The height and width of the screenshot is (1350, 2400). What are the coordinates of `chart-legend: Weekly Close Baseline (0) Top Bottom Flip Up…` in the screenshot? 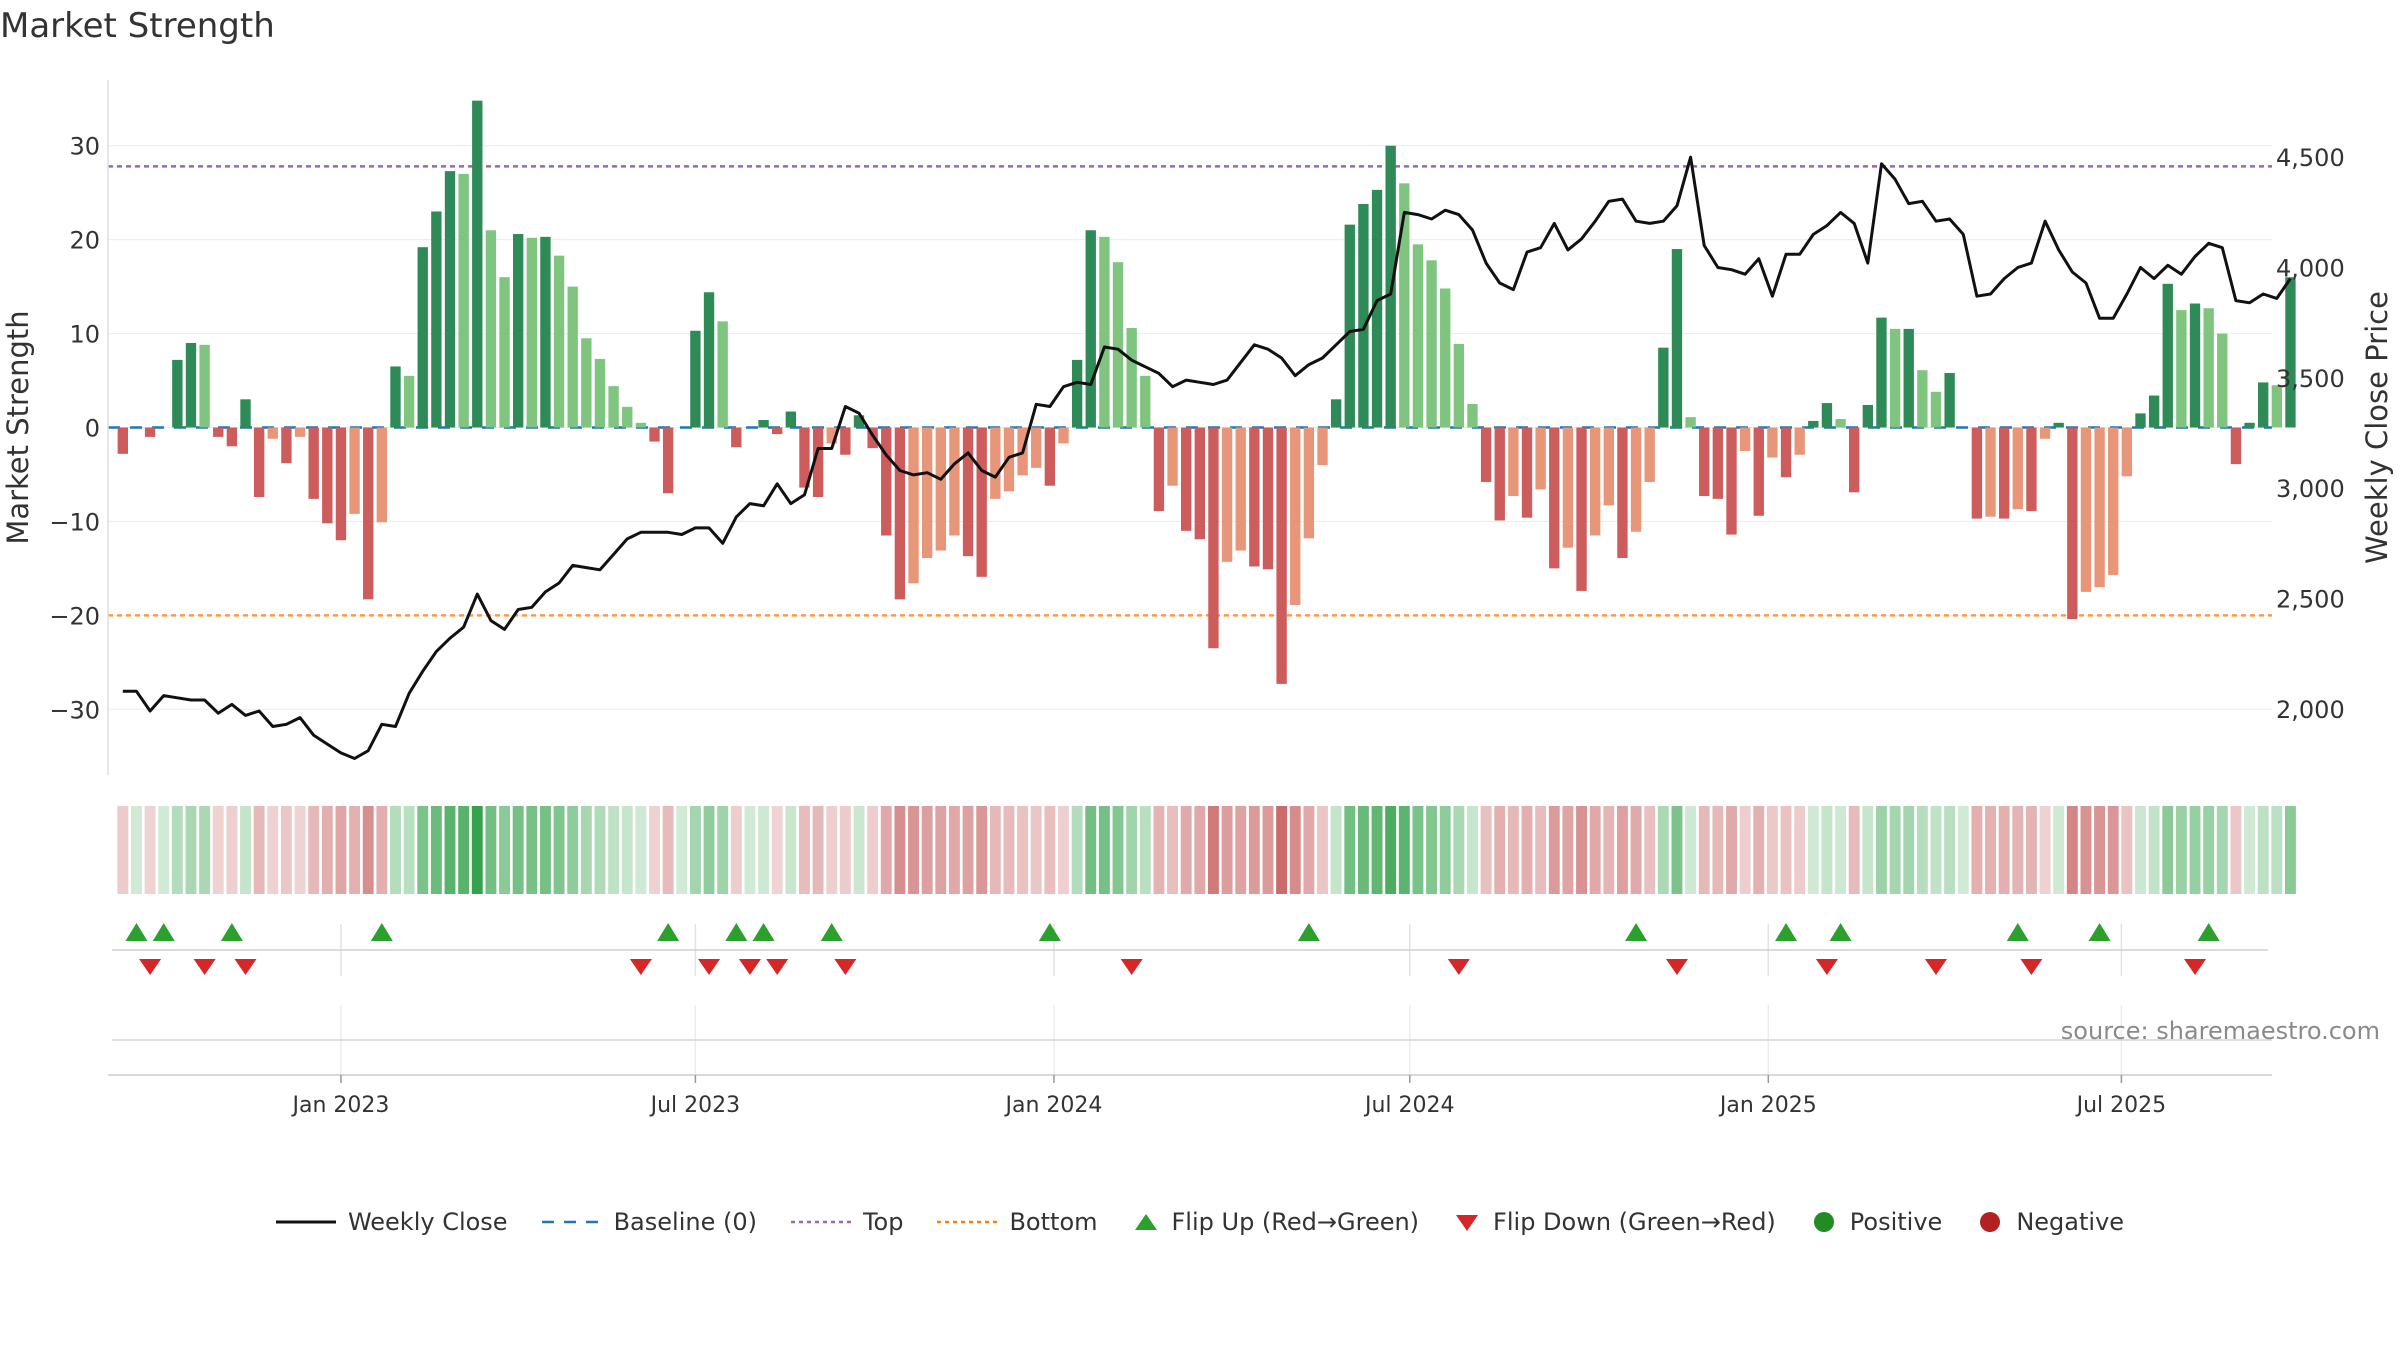 It's located at (1200, 1222).